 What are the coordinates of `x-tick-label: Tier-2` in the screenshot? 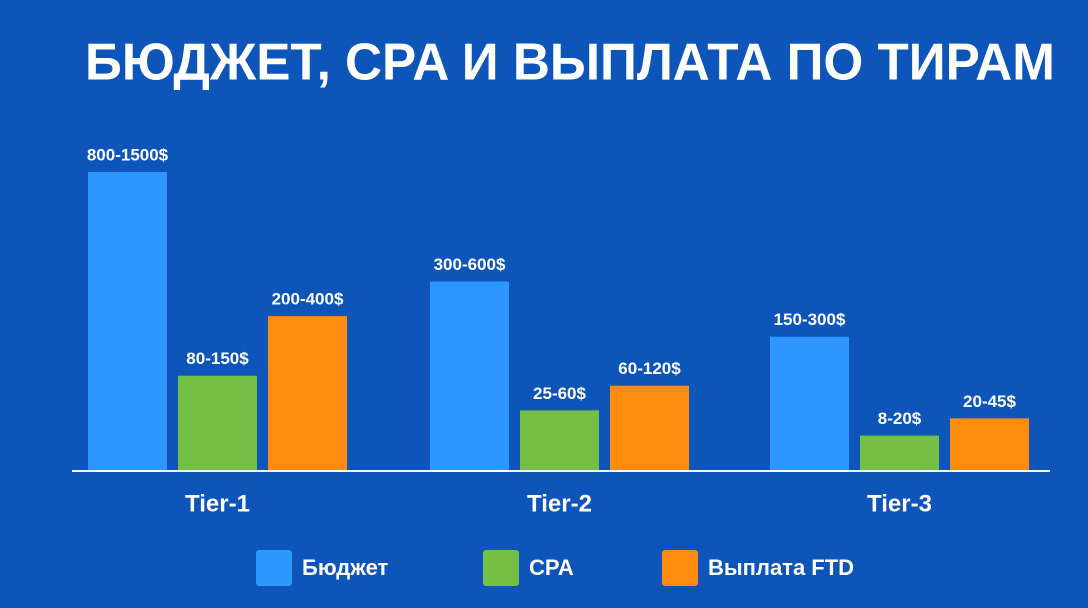 It's located at (559, 503).